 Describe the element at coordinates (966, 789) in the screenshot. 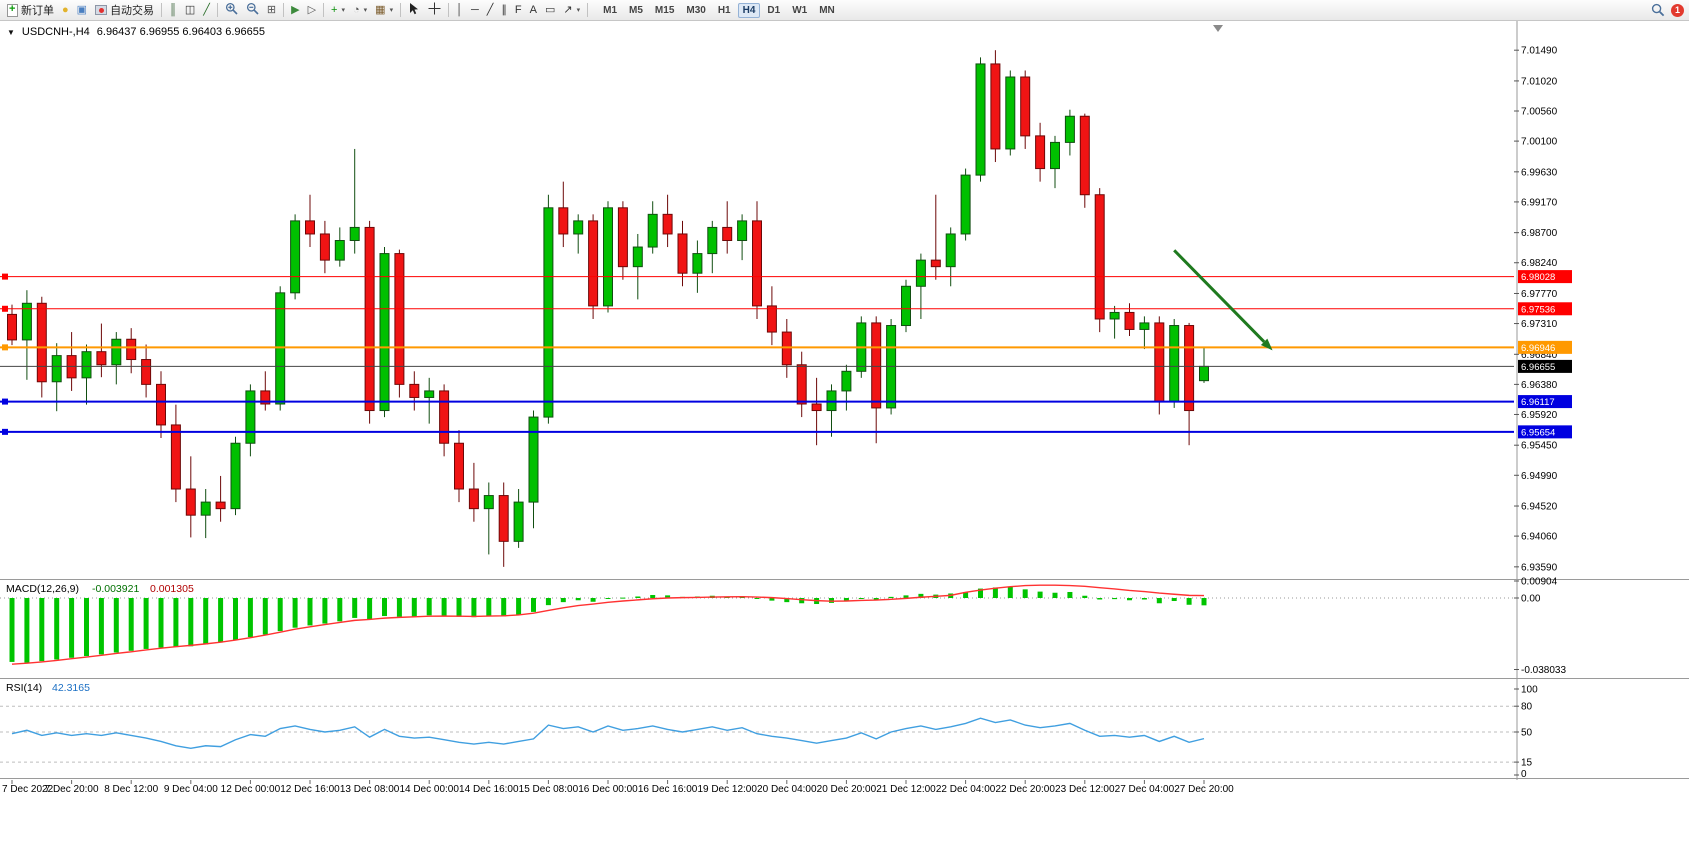

I see `time-tick-label: 22 Dec 04:00` at that location.